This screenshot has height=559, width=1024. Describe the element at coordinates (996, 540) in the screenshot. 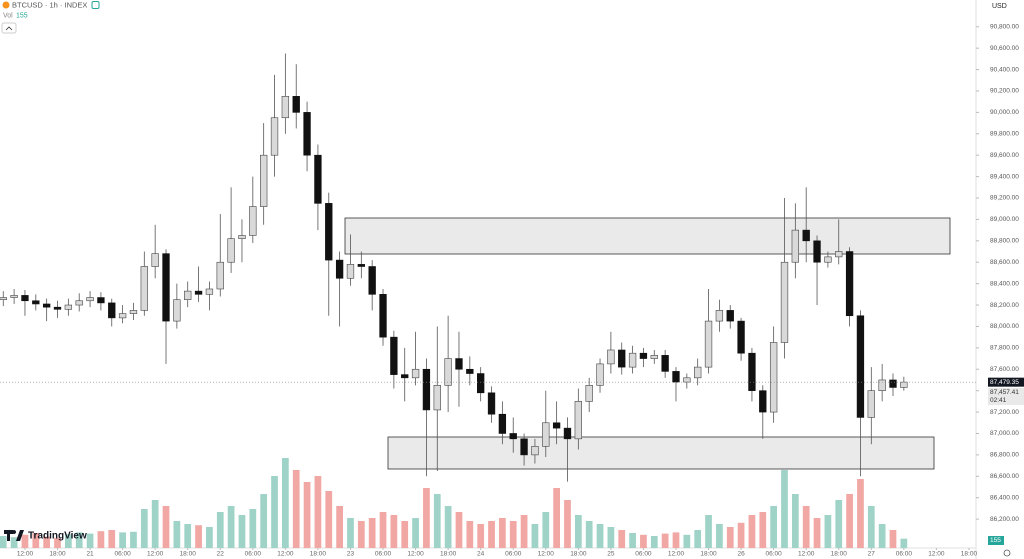

I see `volume-badge` at that location.